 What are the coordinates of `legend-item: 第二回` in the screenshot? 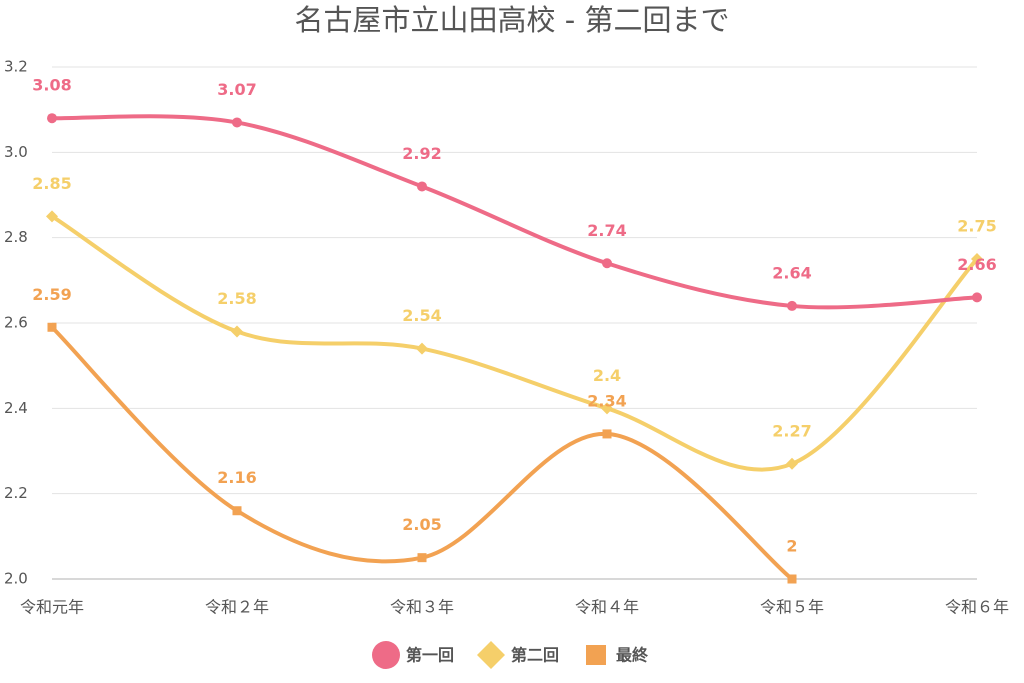 It's located at (518, 655).